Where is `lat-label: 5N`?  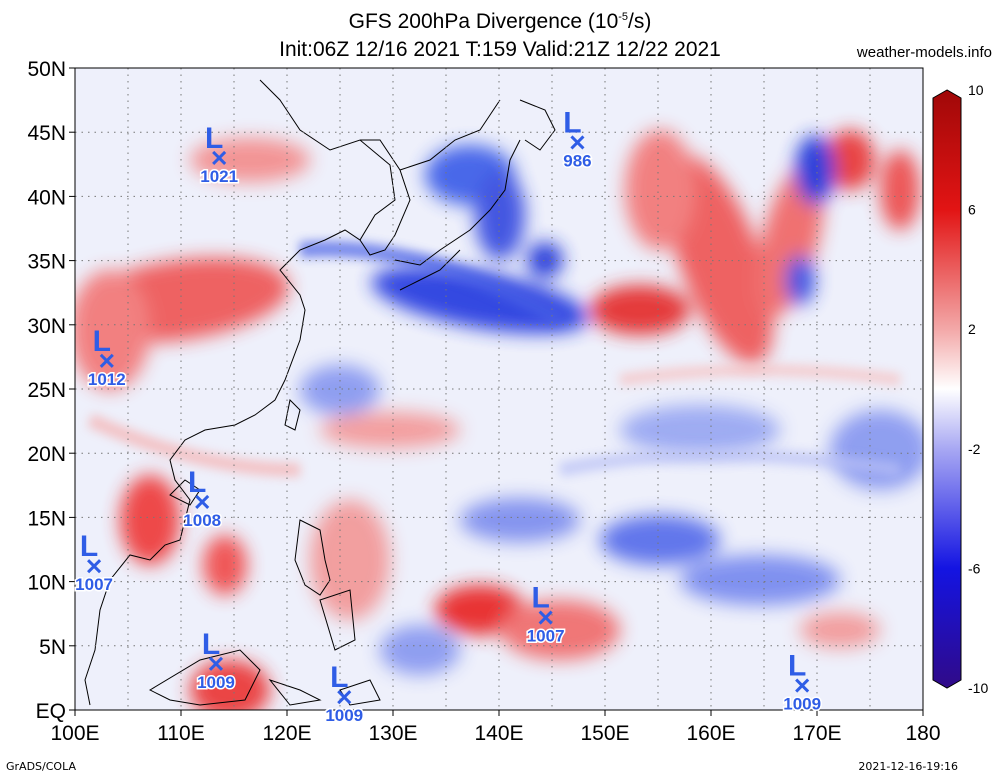 lat-label: 5N is located at coordinates (52, 647).